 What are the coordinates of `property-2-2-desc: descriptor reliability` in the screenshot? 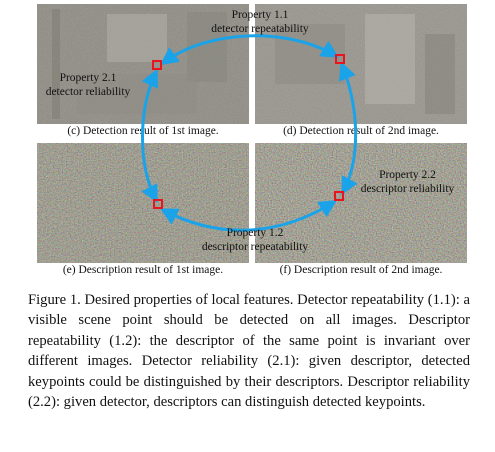 It's located at (407, 189).